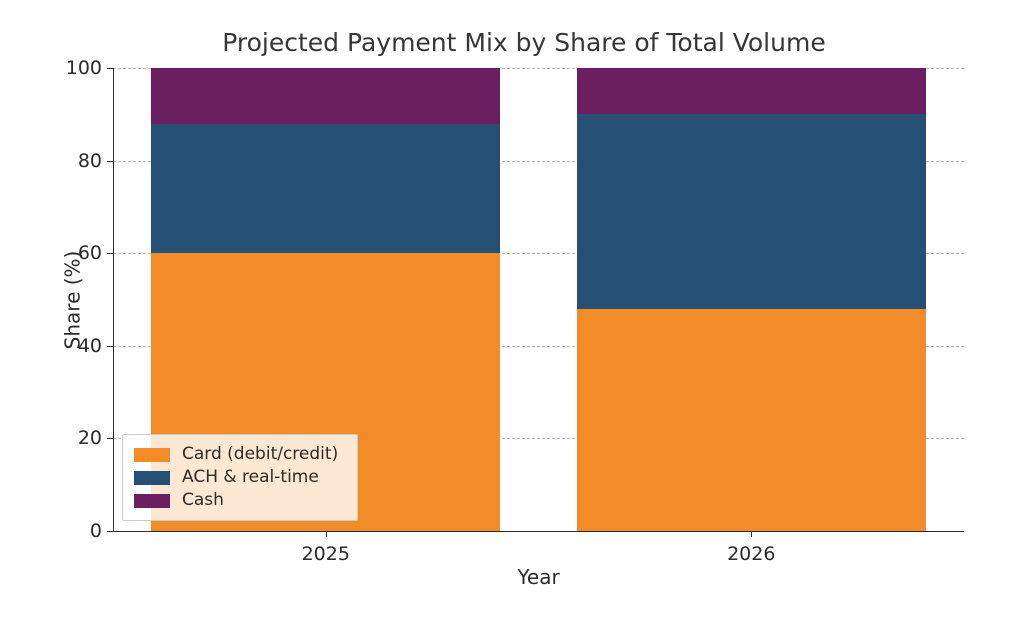 This screenshot has height=627, width=1024. Describe the element at coordinates (240, 500) in the screenshot. I see `legend-item: Cash` at that location.